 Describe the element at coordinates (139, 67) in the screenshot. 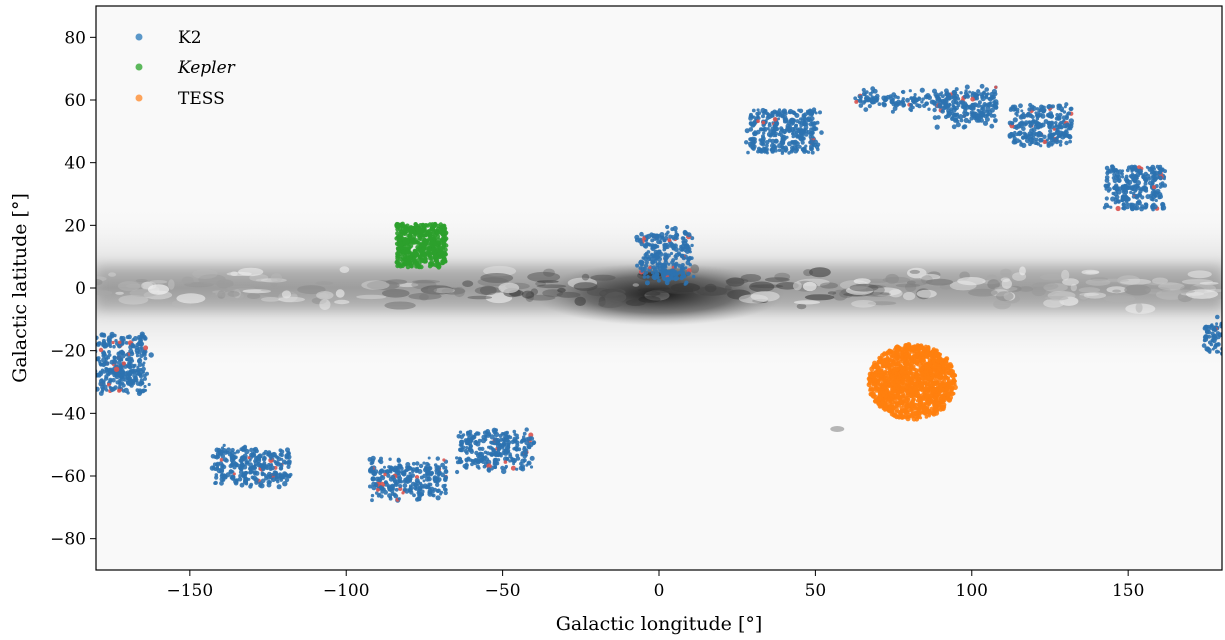

I see `legend-marker-kepler` at that location.